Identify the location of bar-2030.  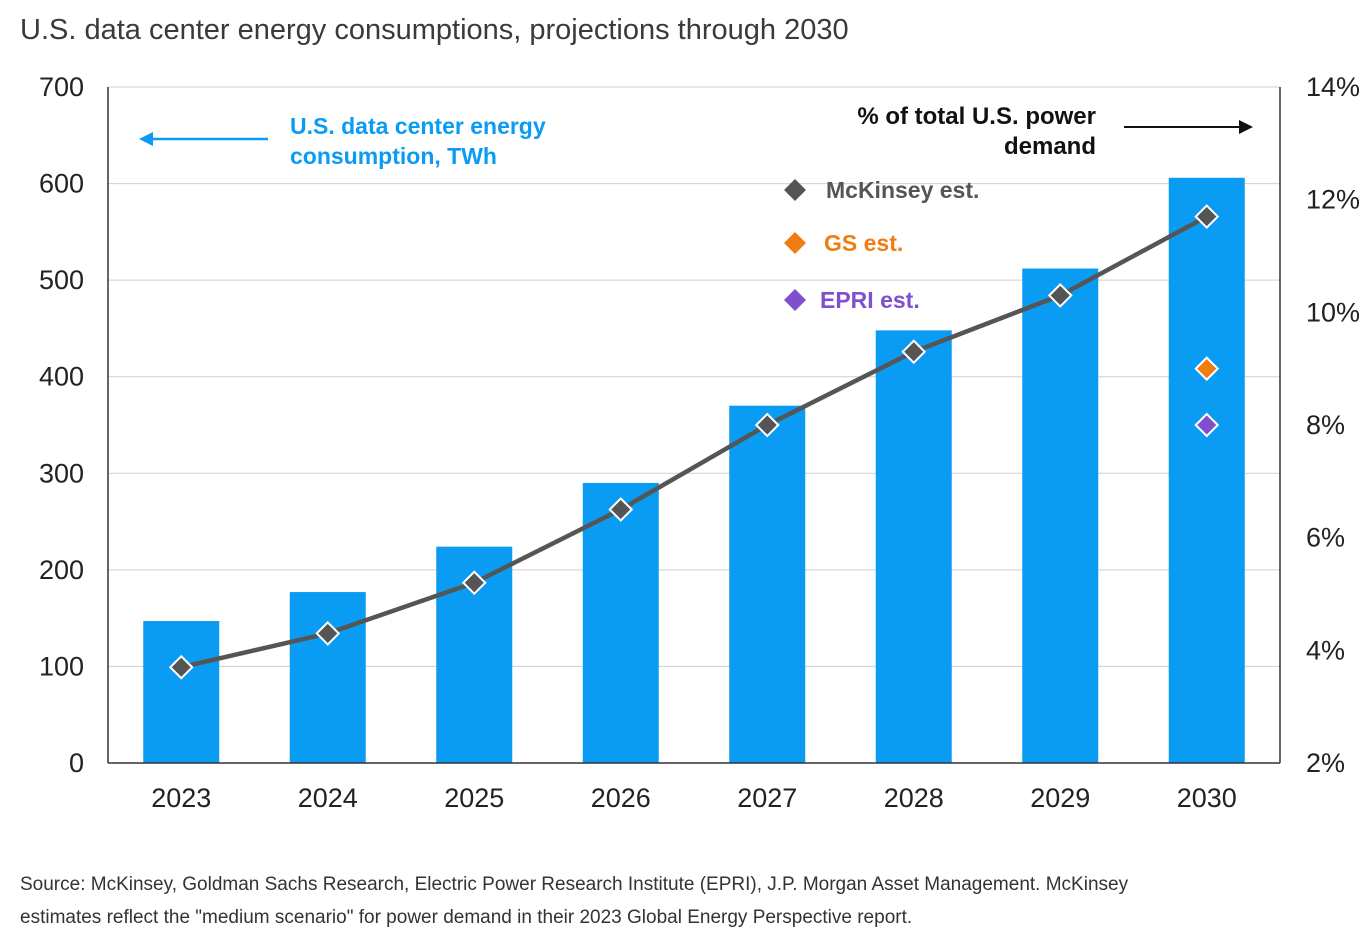
(1206, 470).